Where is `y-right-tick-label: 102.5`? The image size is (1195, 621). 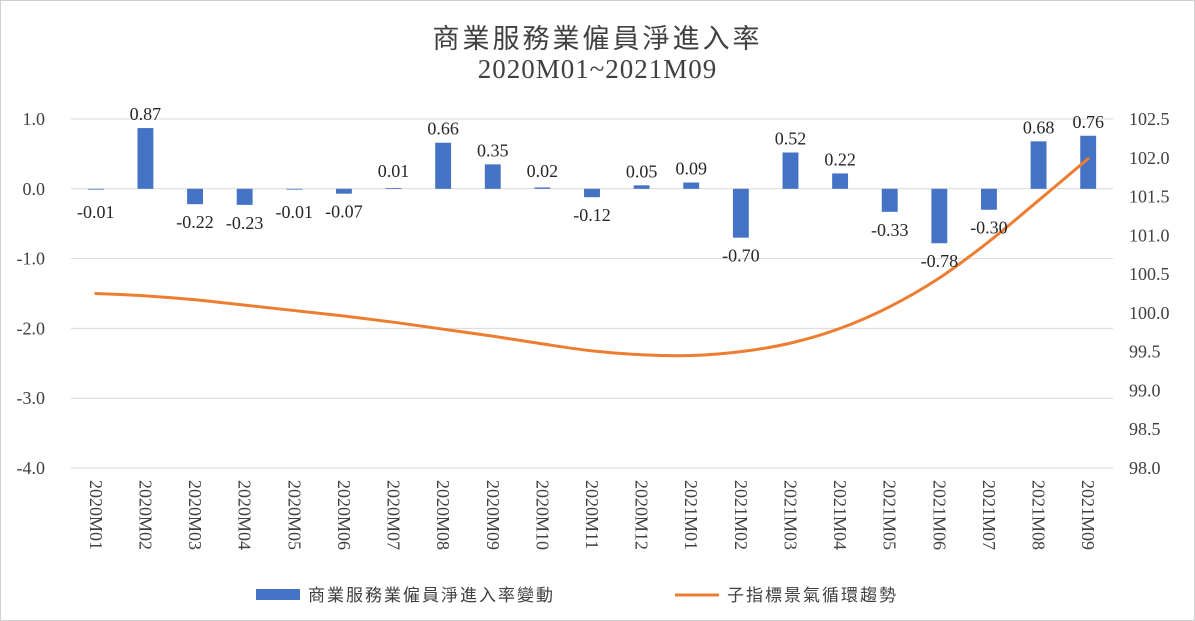
y-right-tick-label: 102.5 is located at coordinates (1149, 119).